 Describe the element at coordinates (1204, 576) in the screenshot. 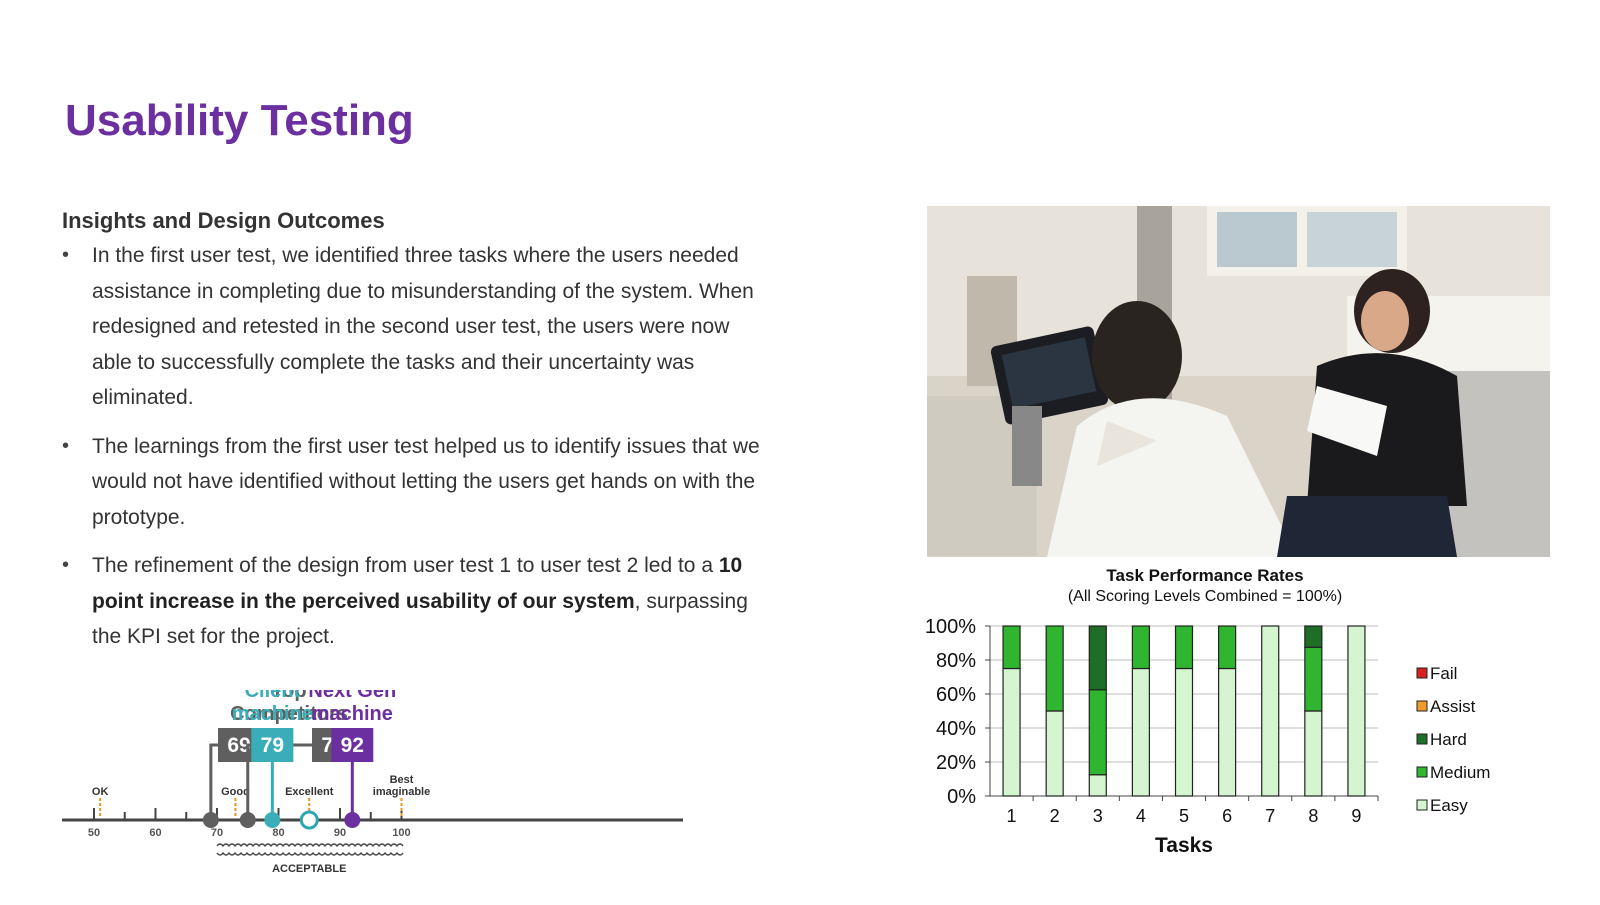

I see `chart-title: Task Performance Rates` at that location.